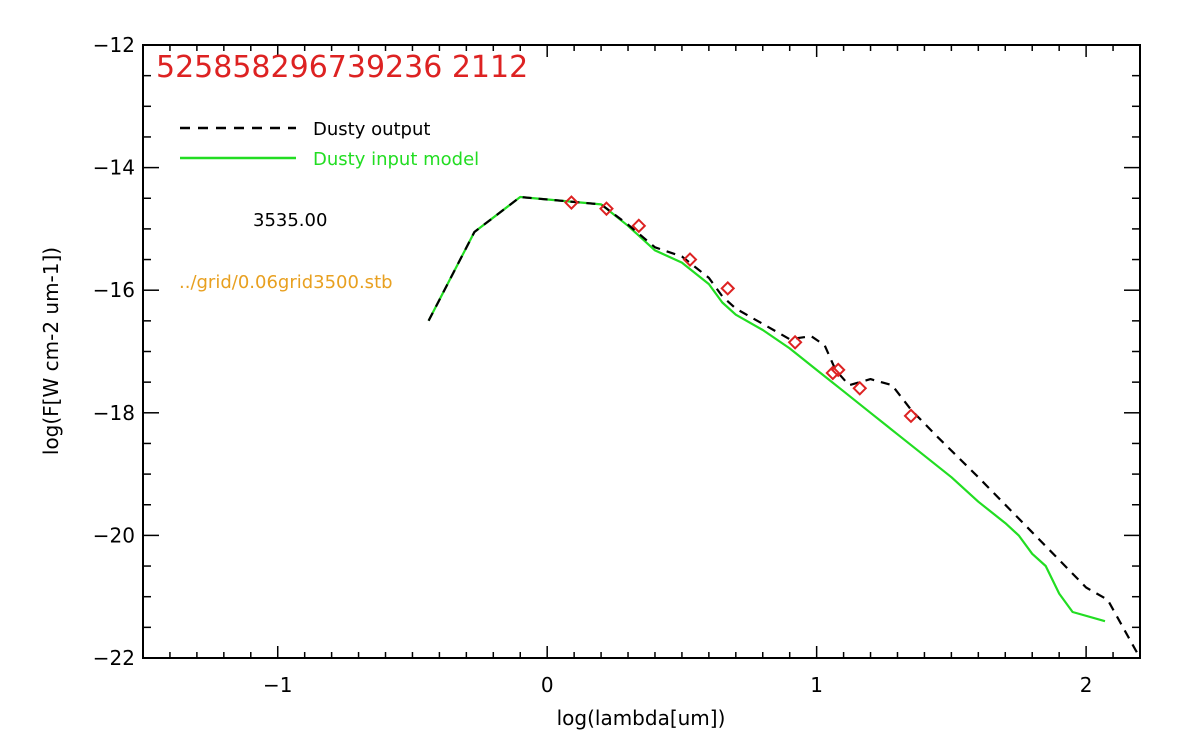  I want to click on x-tick-label: −1, so click(277, 685).